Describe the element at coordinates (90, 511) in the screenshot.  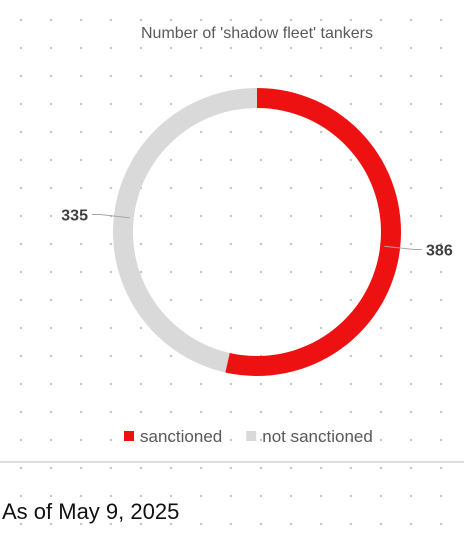
I see `footnote: As of May 9, 2025` at that location.